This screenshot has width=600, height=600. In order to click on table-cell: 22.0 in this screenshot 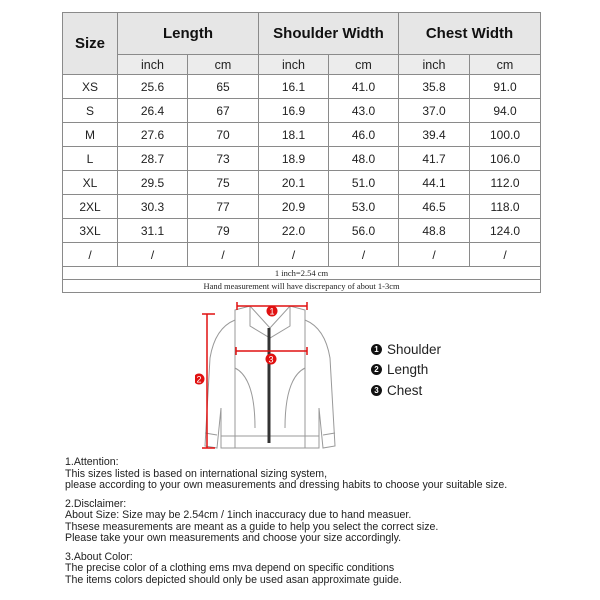, I will do `click(293, 230)`.